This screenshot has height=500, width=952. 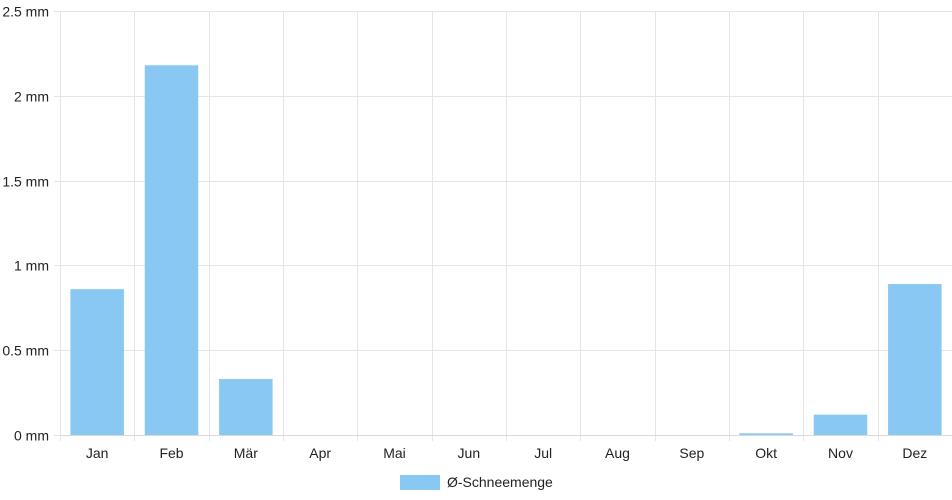 I want to click on y-tick-label: 0 mm, so click(x=31, y=436).